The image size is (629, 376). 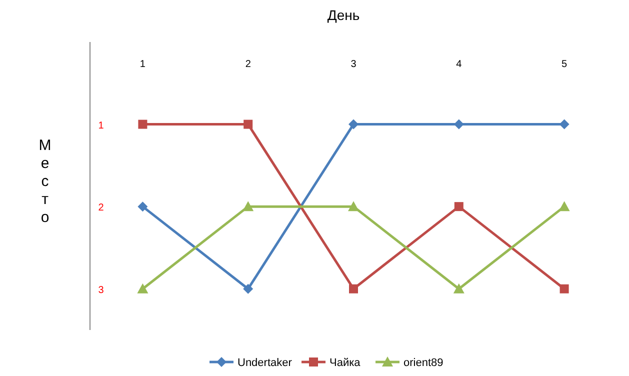 What do you see at coordinates (101, 208) in the screenshot?
I see `y-tick-label: 2` at bounding box center [101, 208].